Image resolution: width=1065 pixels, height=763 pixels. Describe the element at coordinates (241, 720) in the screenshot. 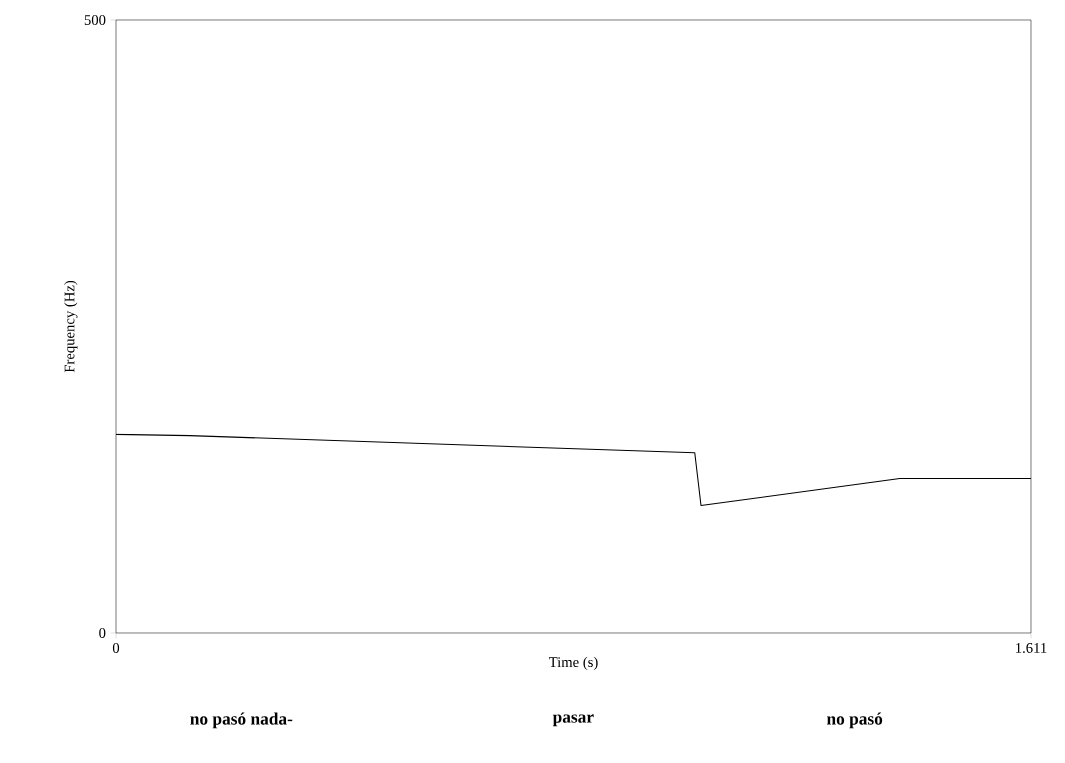

I see `text: no pasó nada-` at that location.